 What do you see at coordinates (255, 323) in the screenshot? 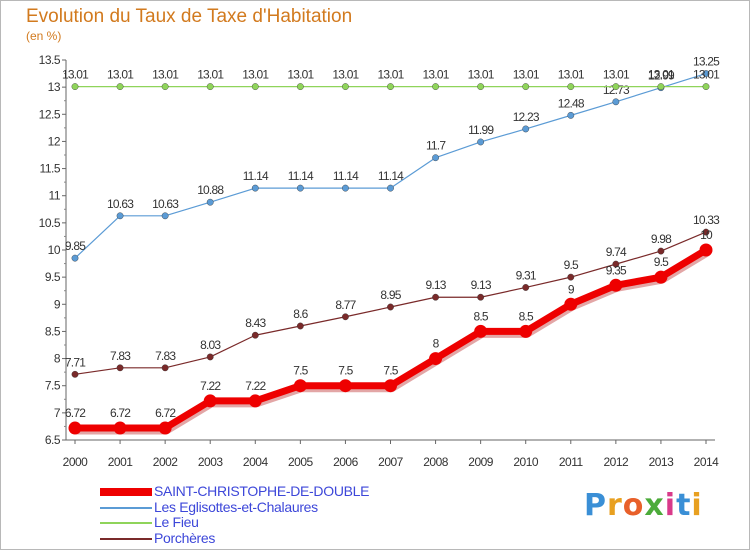
I see `data-label: 8.43` at bounding box center [255, 323].